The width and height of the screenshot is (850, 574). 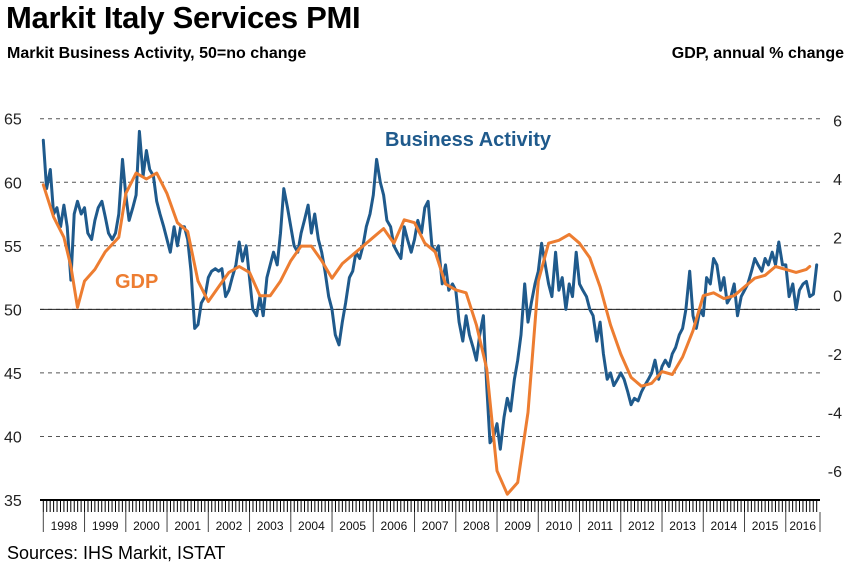 What do you see at coordinates (116, 553) in the screenshot?
I see `sources-note: Sources: IHS Markit, ISTAT` at bounding box center [116, 553].